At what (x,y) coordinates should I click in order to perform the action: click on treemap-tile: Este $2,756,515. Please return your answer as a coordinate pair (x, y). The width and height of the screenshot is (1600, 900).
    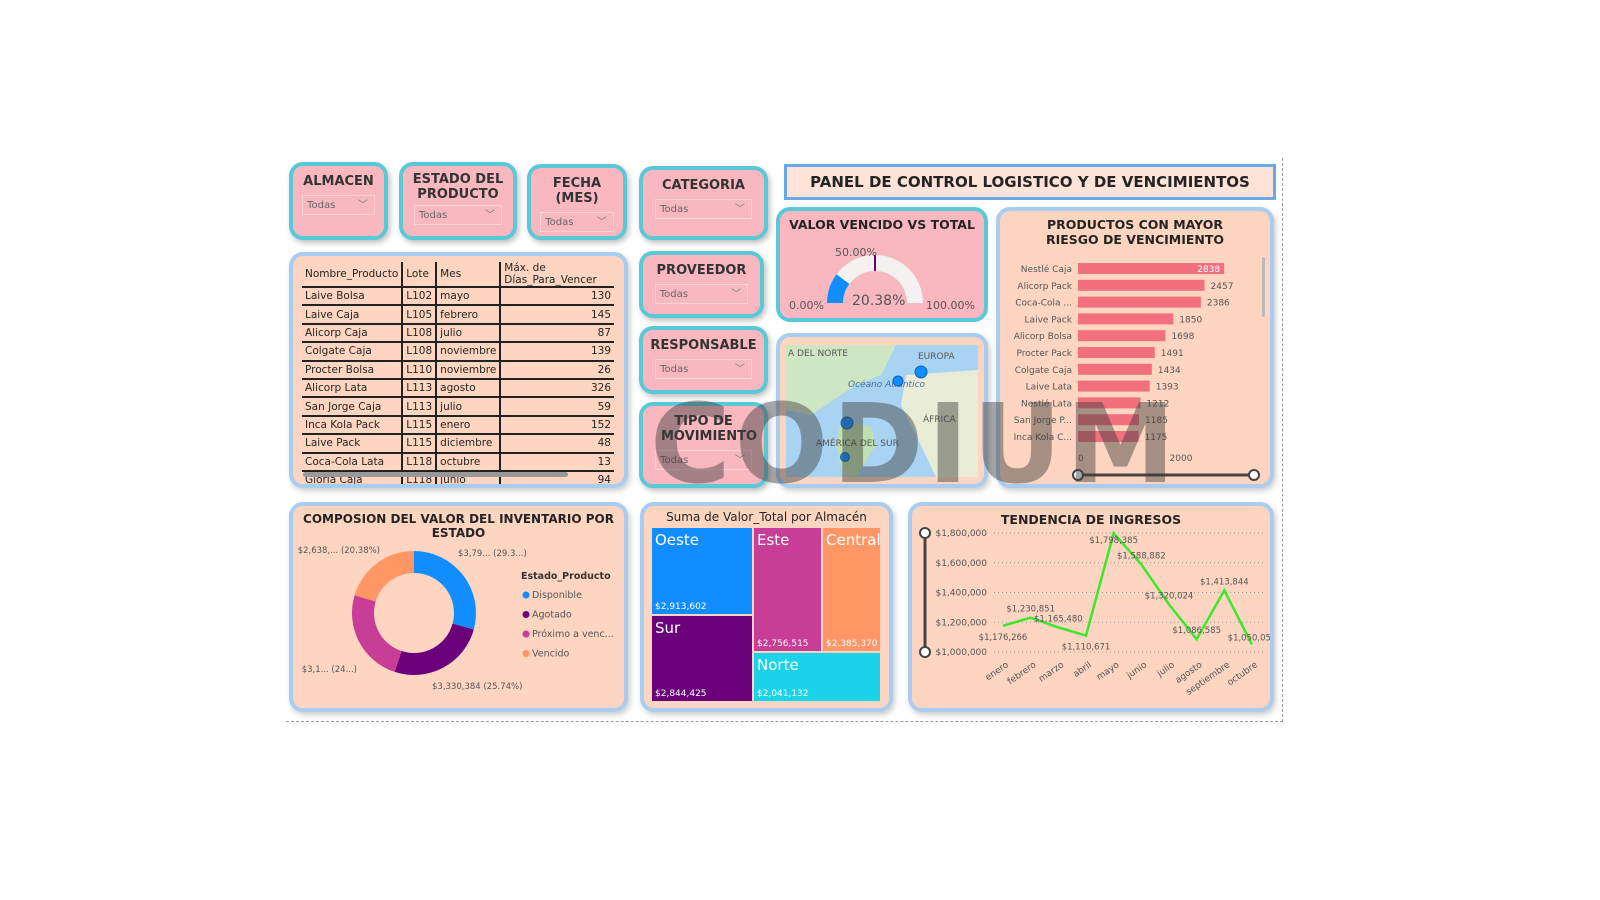
    Looking at the image, I should click on (787, 589).